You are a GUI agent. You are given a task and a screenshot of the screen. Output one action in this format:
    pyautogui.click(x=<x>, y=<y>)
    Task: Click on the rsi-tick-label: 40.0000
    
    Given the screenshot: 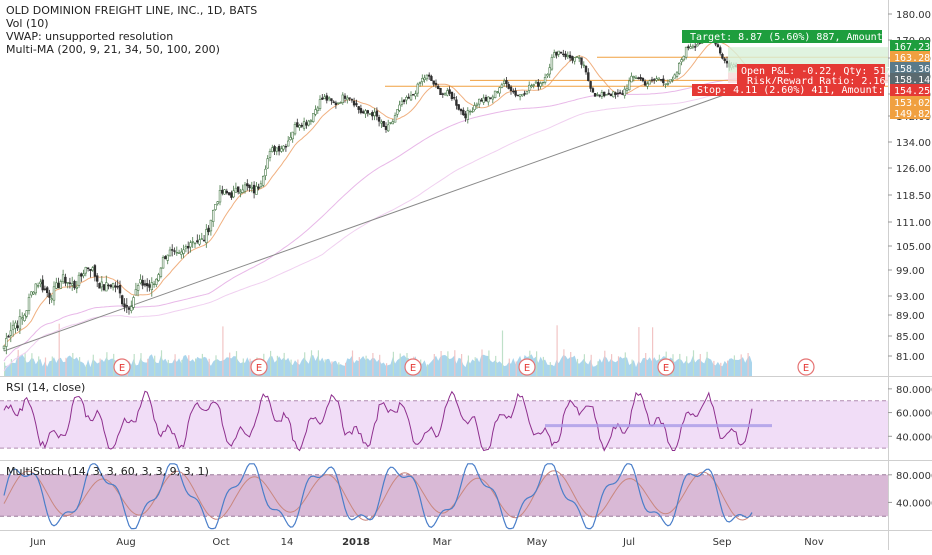 What is the action you would take?
    pyautogui.click(x=914, y=437)
    